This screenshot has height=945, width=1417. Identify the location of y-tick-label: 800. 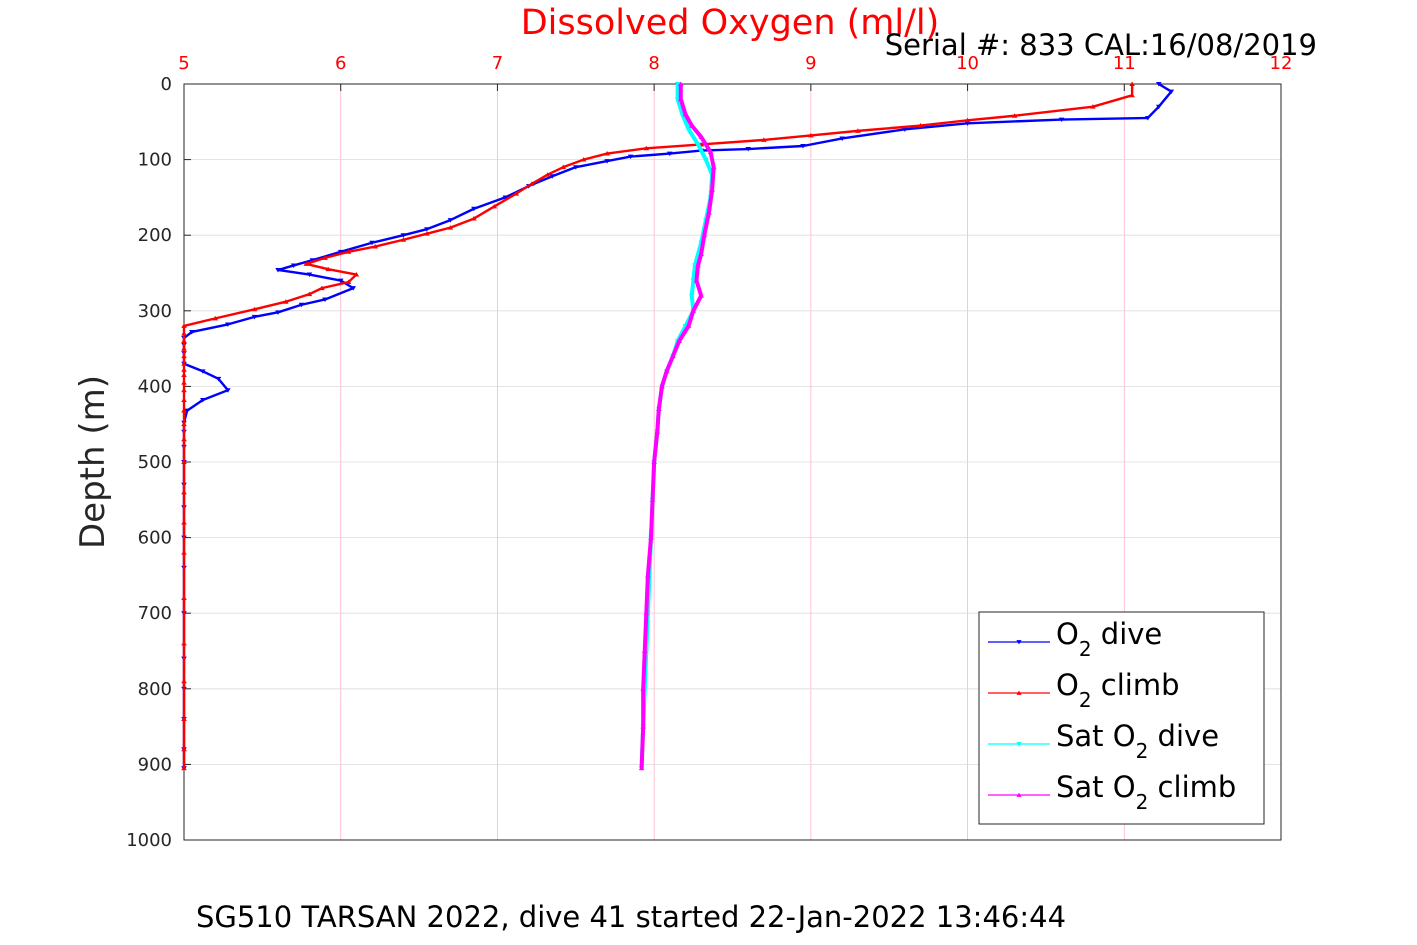
(155, 689).